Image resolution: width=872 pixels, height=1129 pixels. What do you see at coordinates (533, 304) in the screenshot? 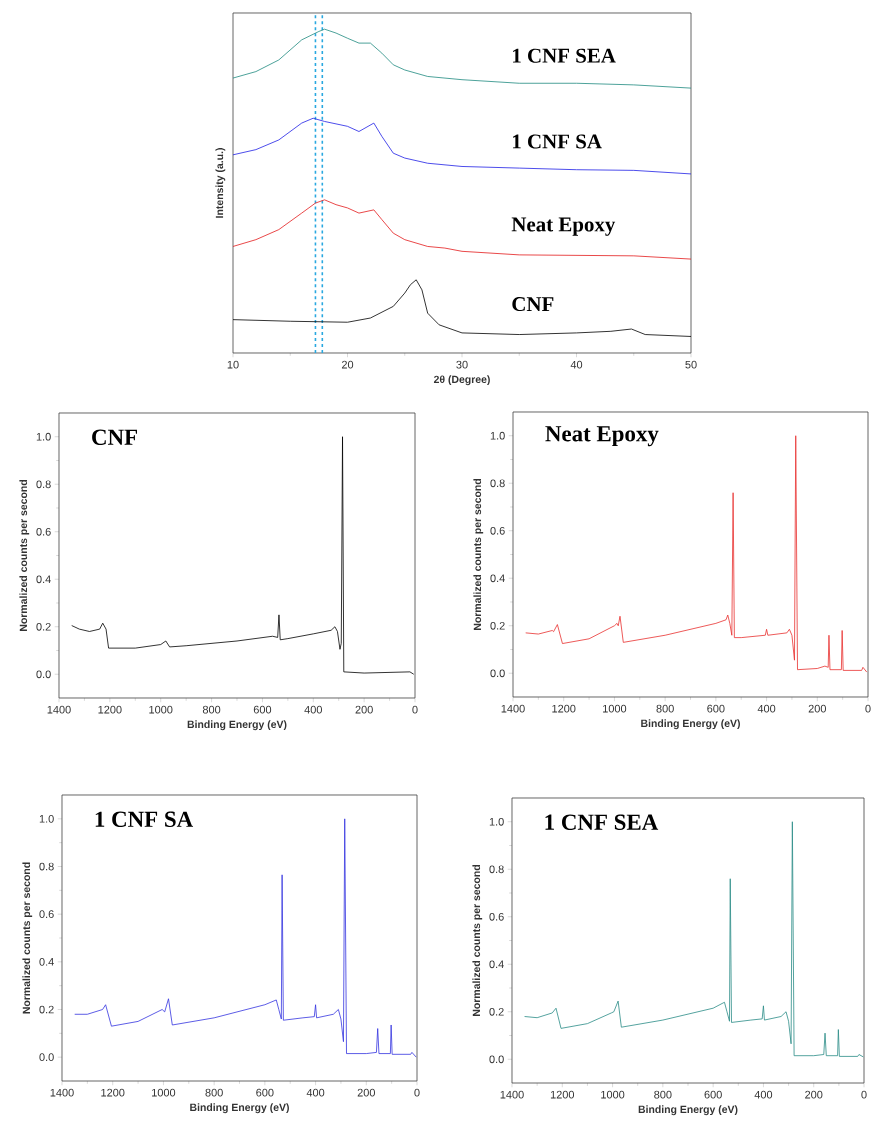
I see `series-label: CNF` at bounding box center [533, 304].